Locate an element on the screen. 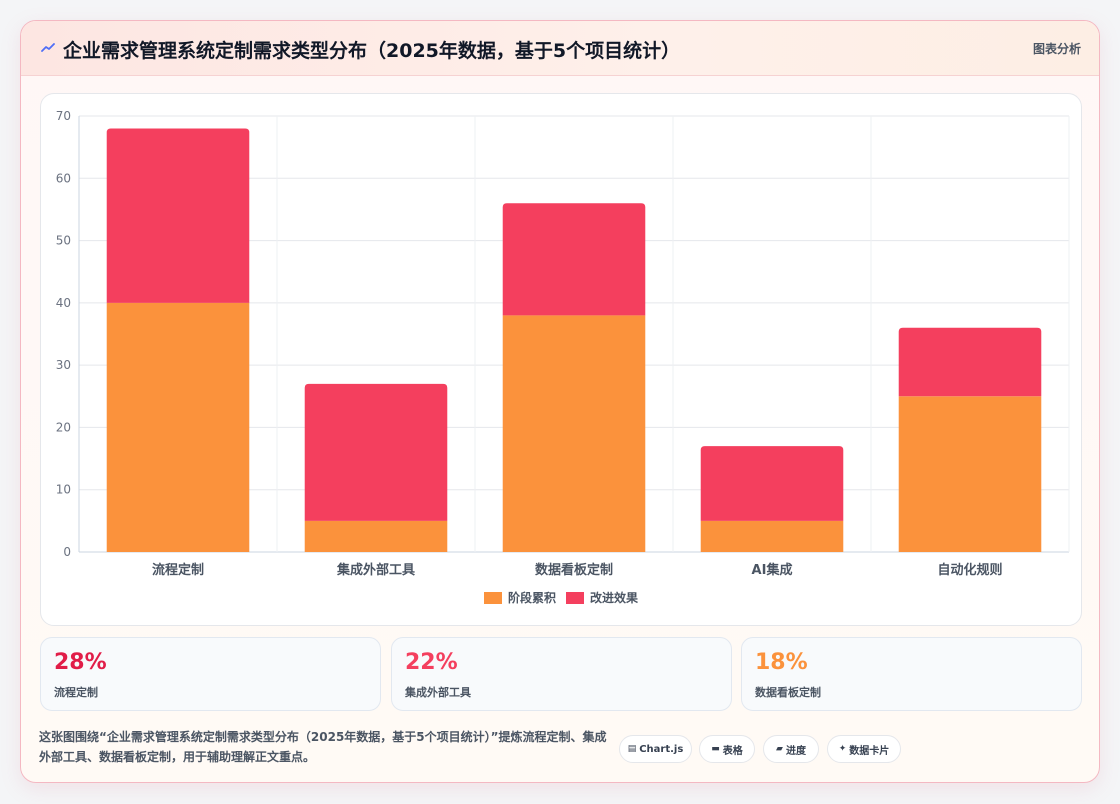 This screenshot has width=1120, height=804. x-tick-label: 自动化规则 is located at coordinates (969, 570).